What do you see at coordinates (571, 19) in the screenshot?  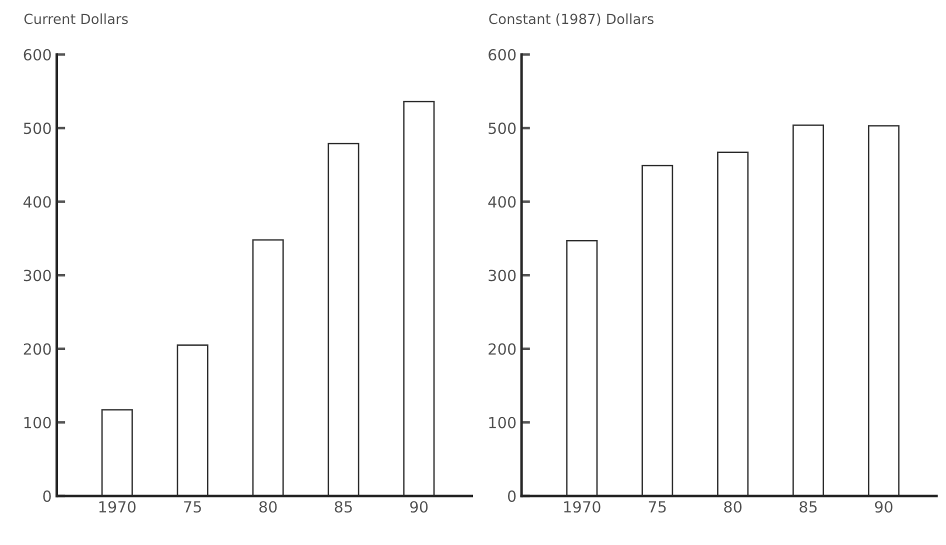 I see `chart-title: Constant (1987) Dollars` at bounding box center [571, 19].